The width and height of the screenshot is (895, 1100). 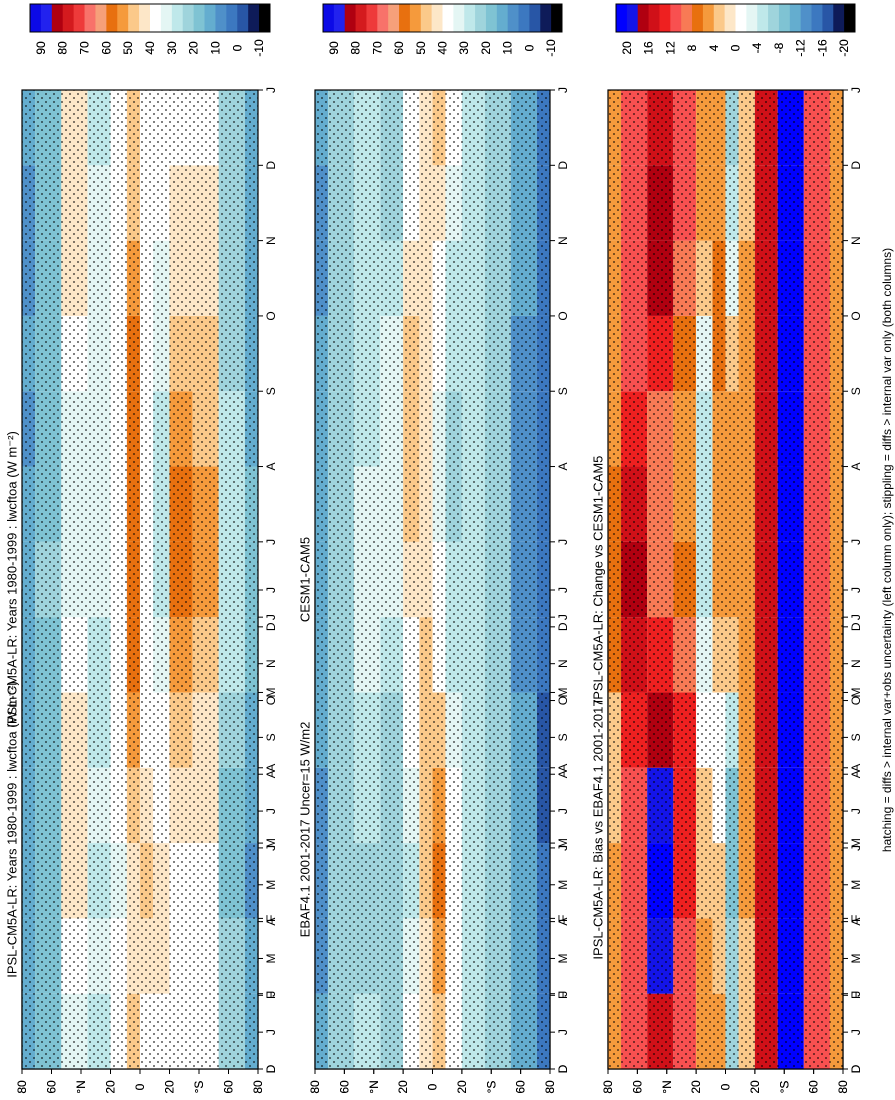 What do you see at coordinates (305, 579) in the screenshot?
I see `panel-title: CESM1-CAM5` at bounding box center [305, 579].